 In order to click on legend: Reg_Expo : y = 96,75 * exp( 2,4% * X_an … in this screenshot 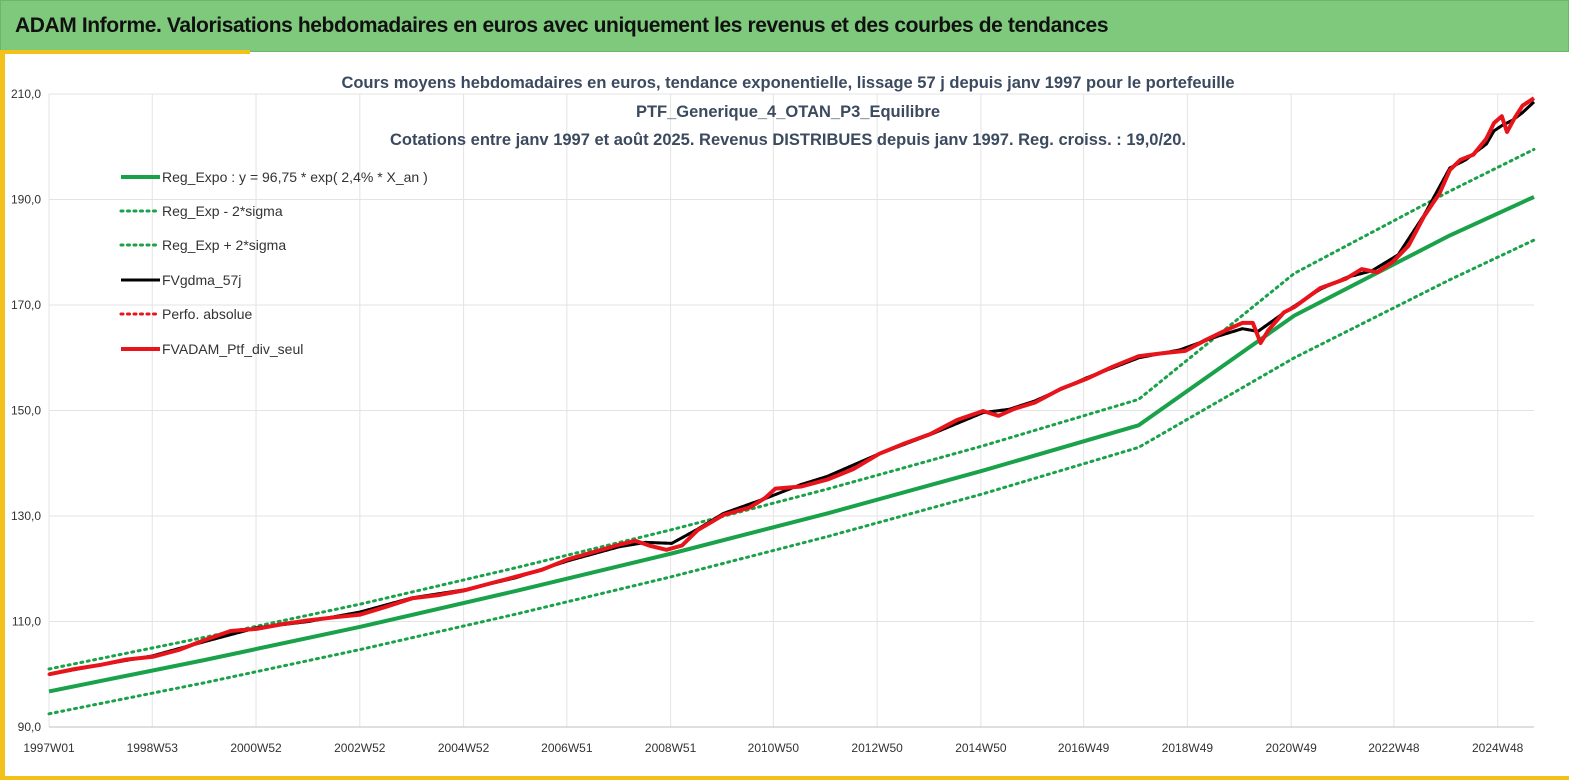, I will do `click(273, 263)`.